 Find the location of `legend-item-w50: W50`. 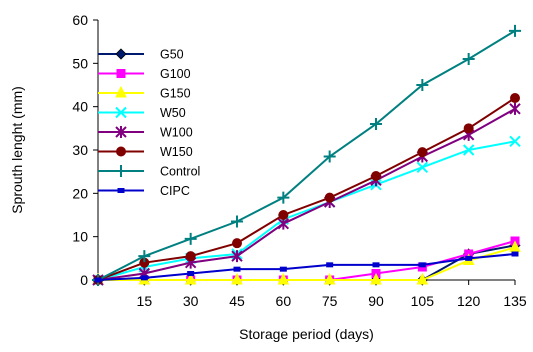

legend-item-w50: W50 is located at coordinates (142, 113).